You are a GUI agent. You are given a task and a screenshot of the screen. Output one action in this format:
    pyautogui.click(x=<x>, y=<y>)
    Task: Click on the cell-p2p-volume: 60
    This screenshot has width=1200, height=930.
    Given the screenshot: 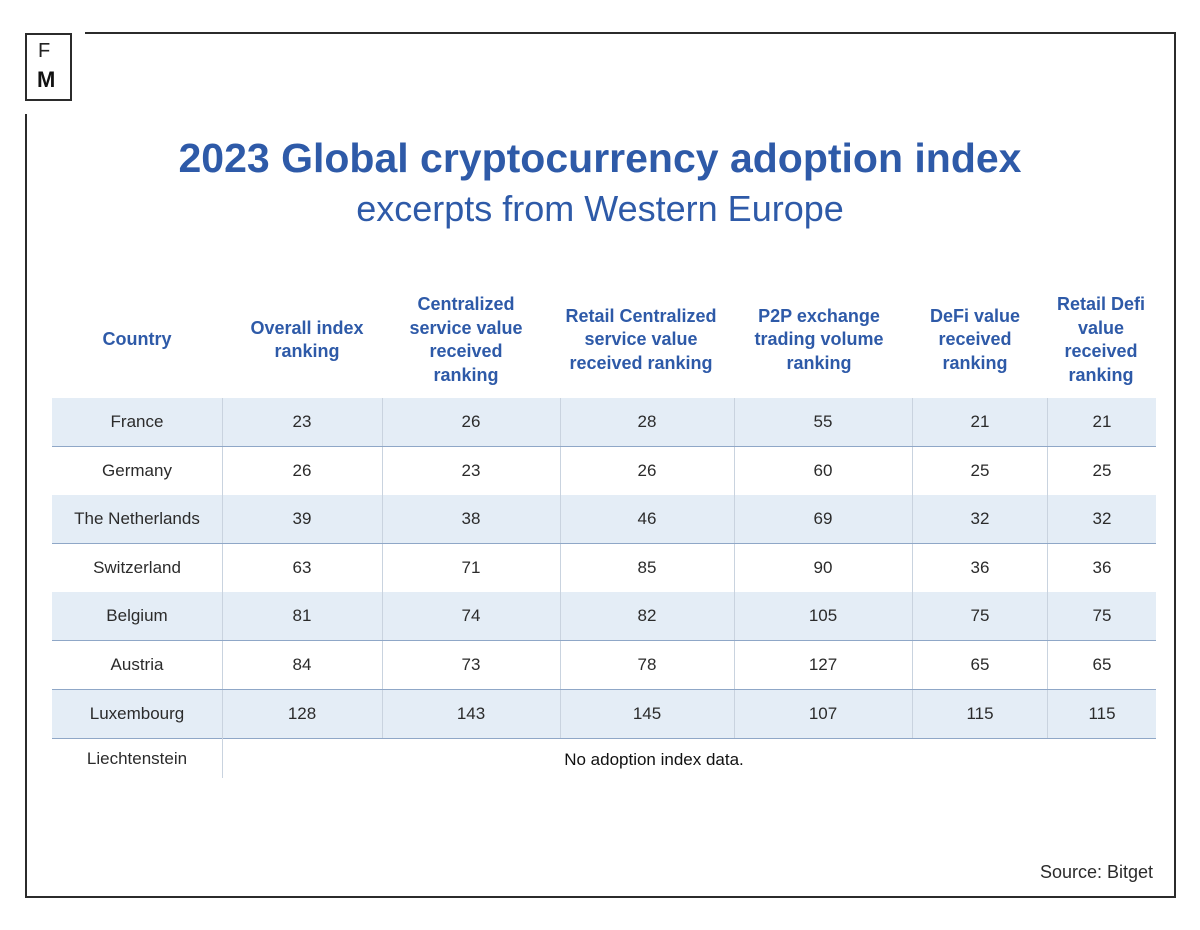 What is the action you would take?
    pyautogui.click(x=823, y=470)
    